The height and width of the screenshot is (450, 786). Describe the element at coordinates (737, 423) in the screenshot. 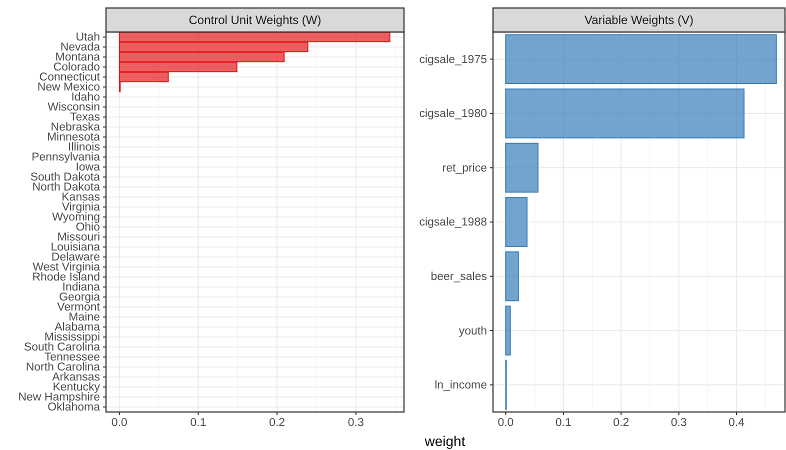

I see `x-tick-label: 0.4` at that location.